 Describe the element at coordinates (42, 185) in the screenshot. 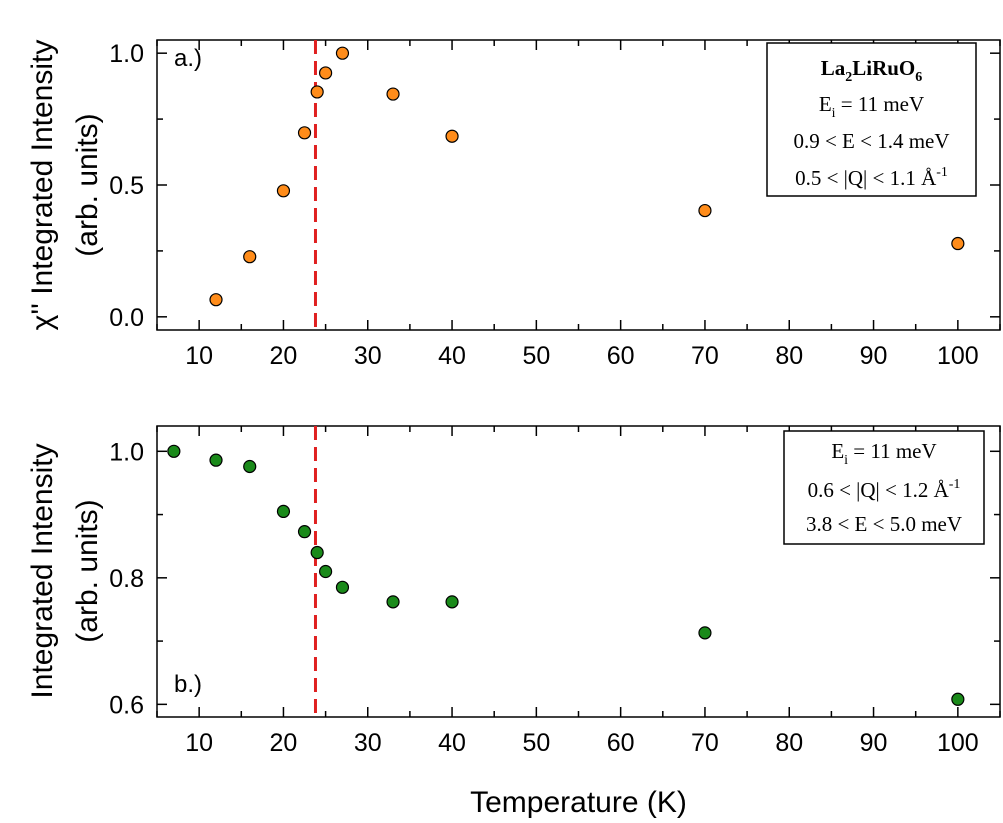

I see `y-axis-title: χ'' Integrated Intensity` at that location.